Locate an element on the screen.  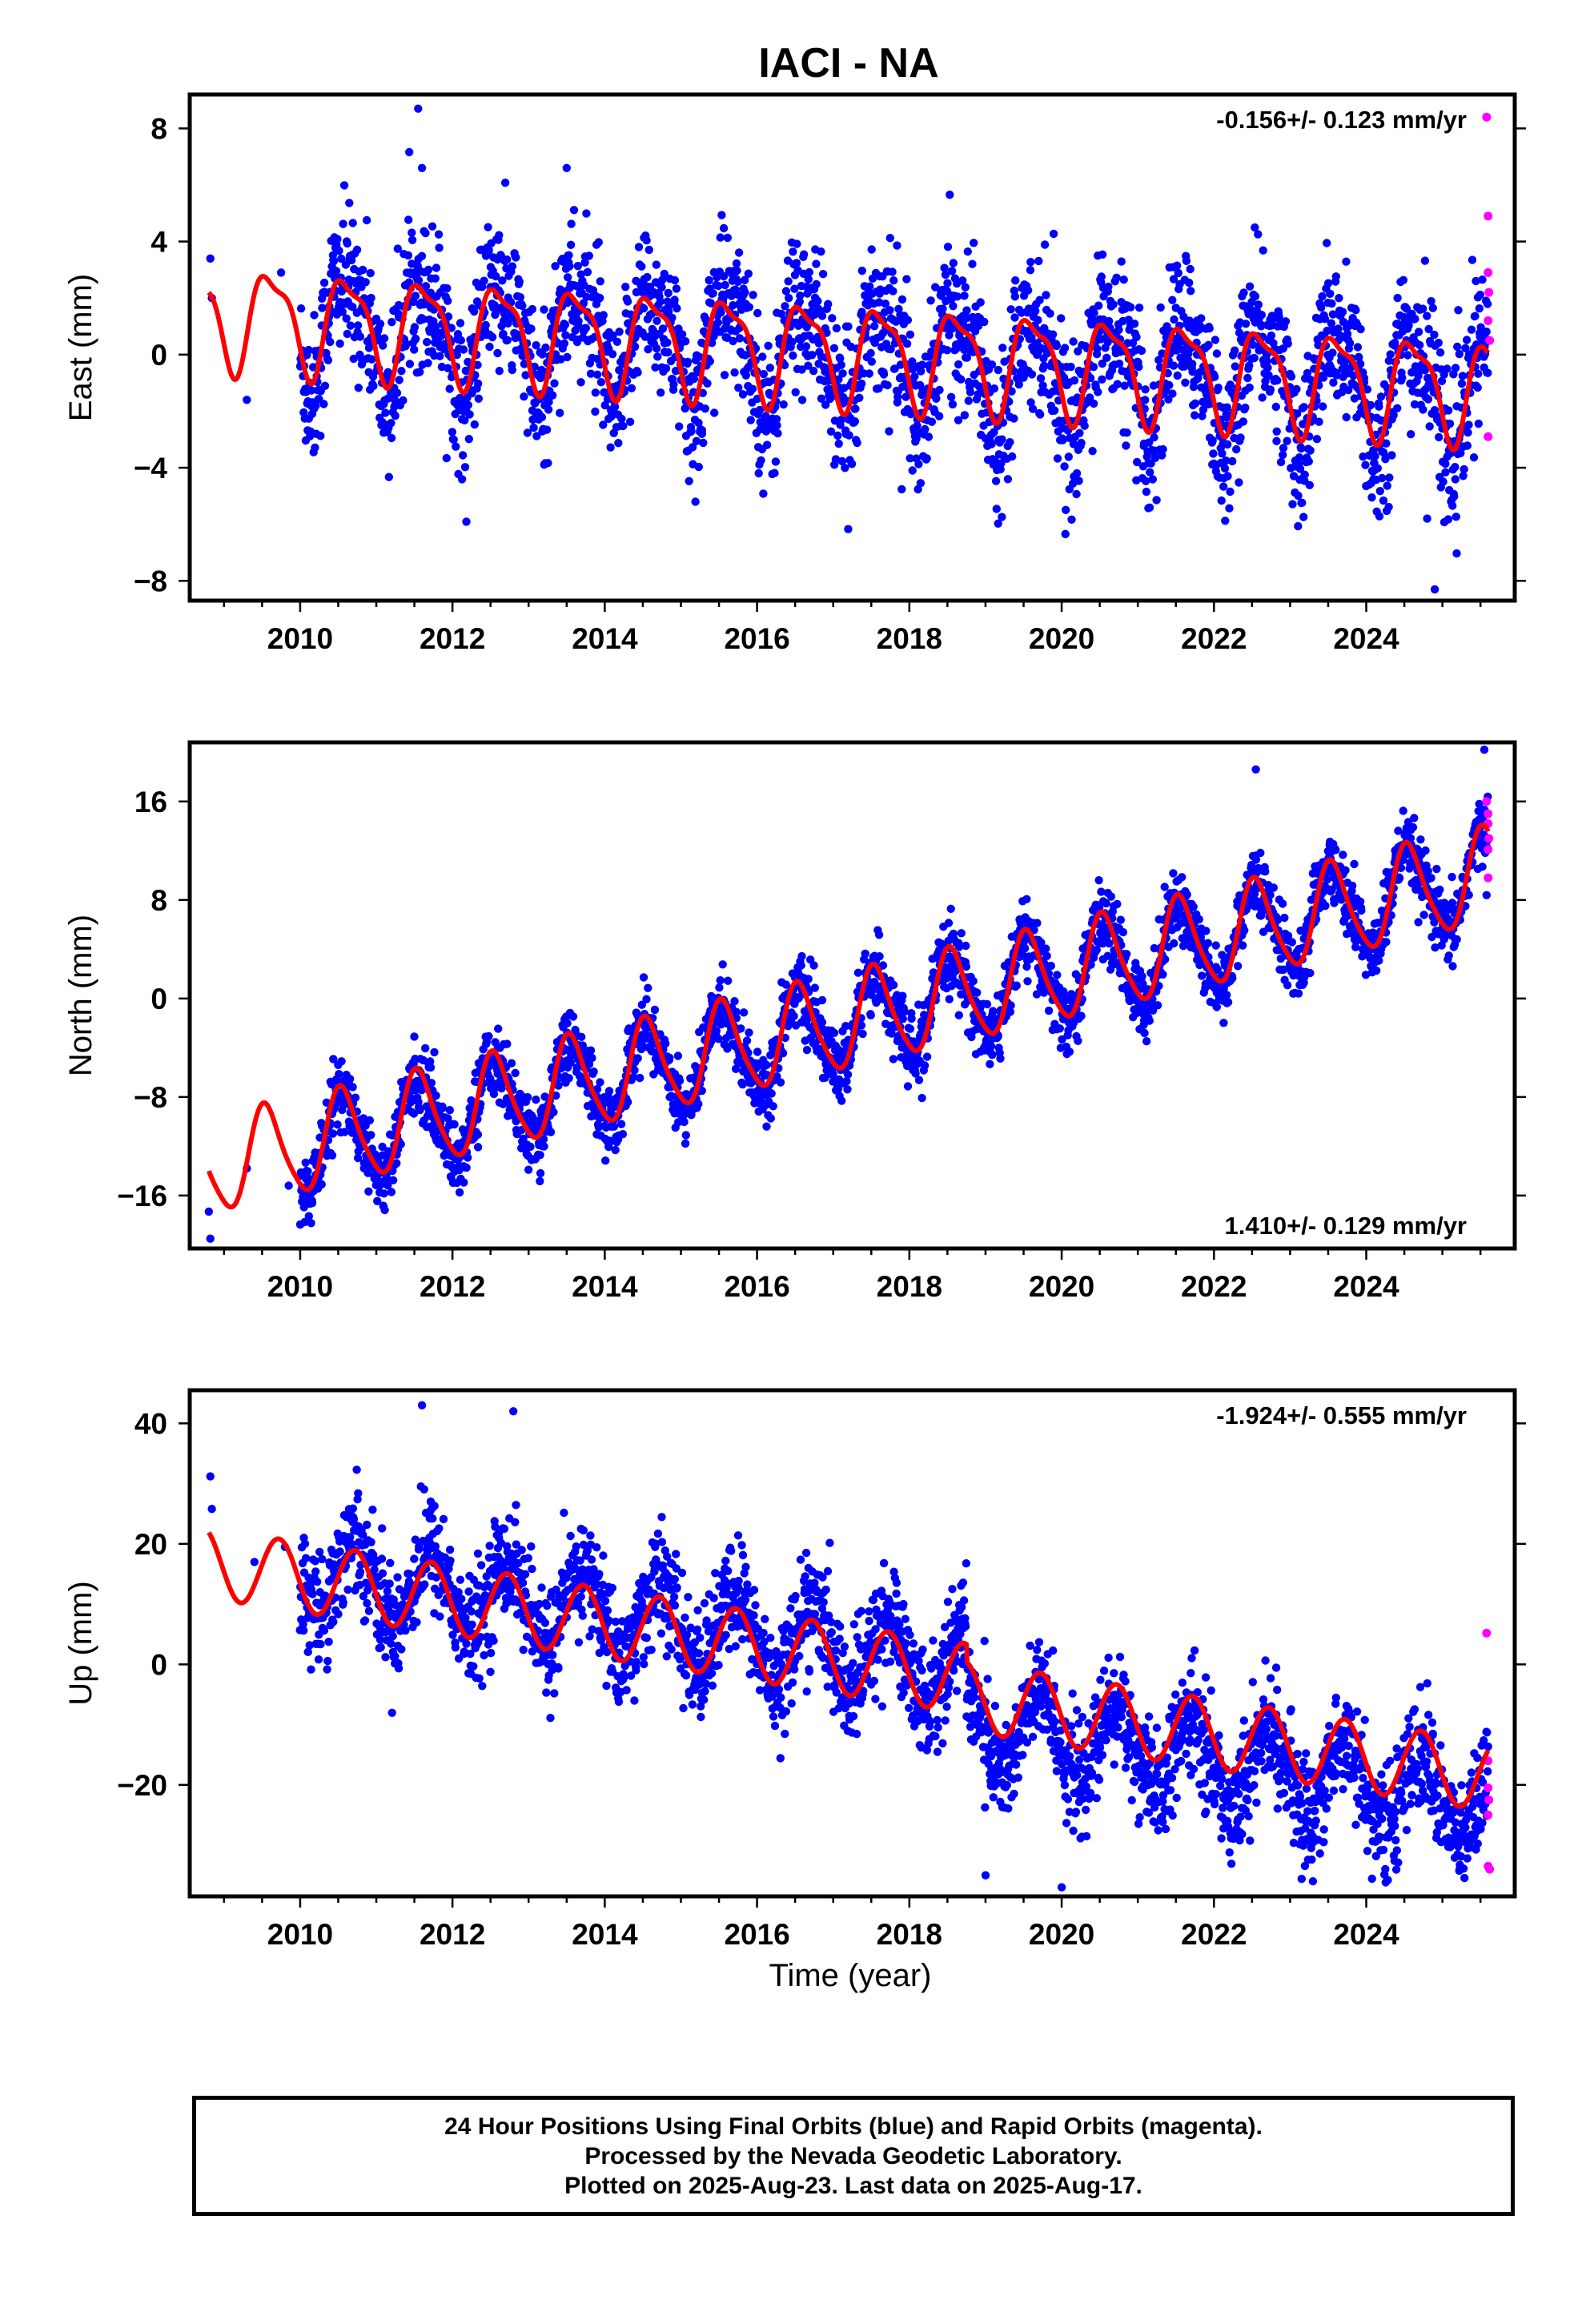
east-x-tick-label: 2014 is located at coordinates (605, 638).